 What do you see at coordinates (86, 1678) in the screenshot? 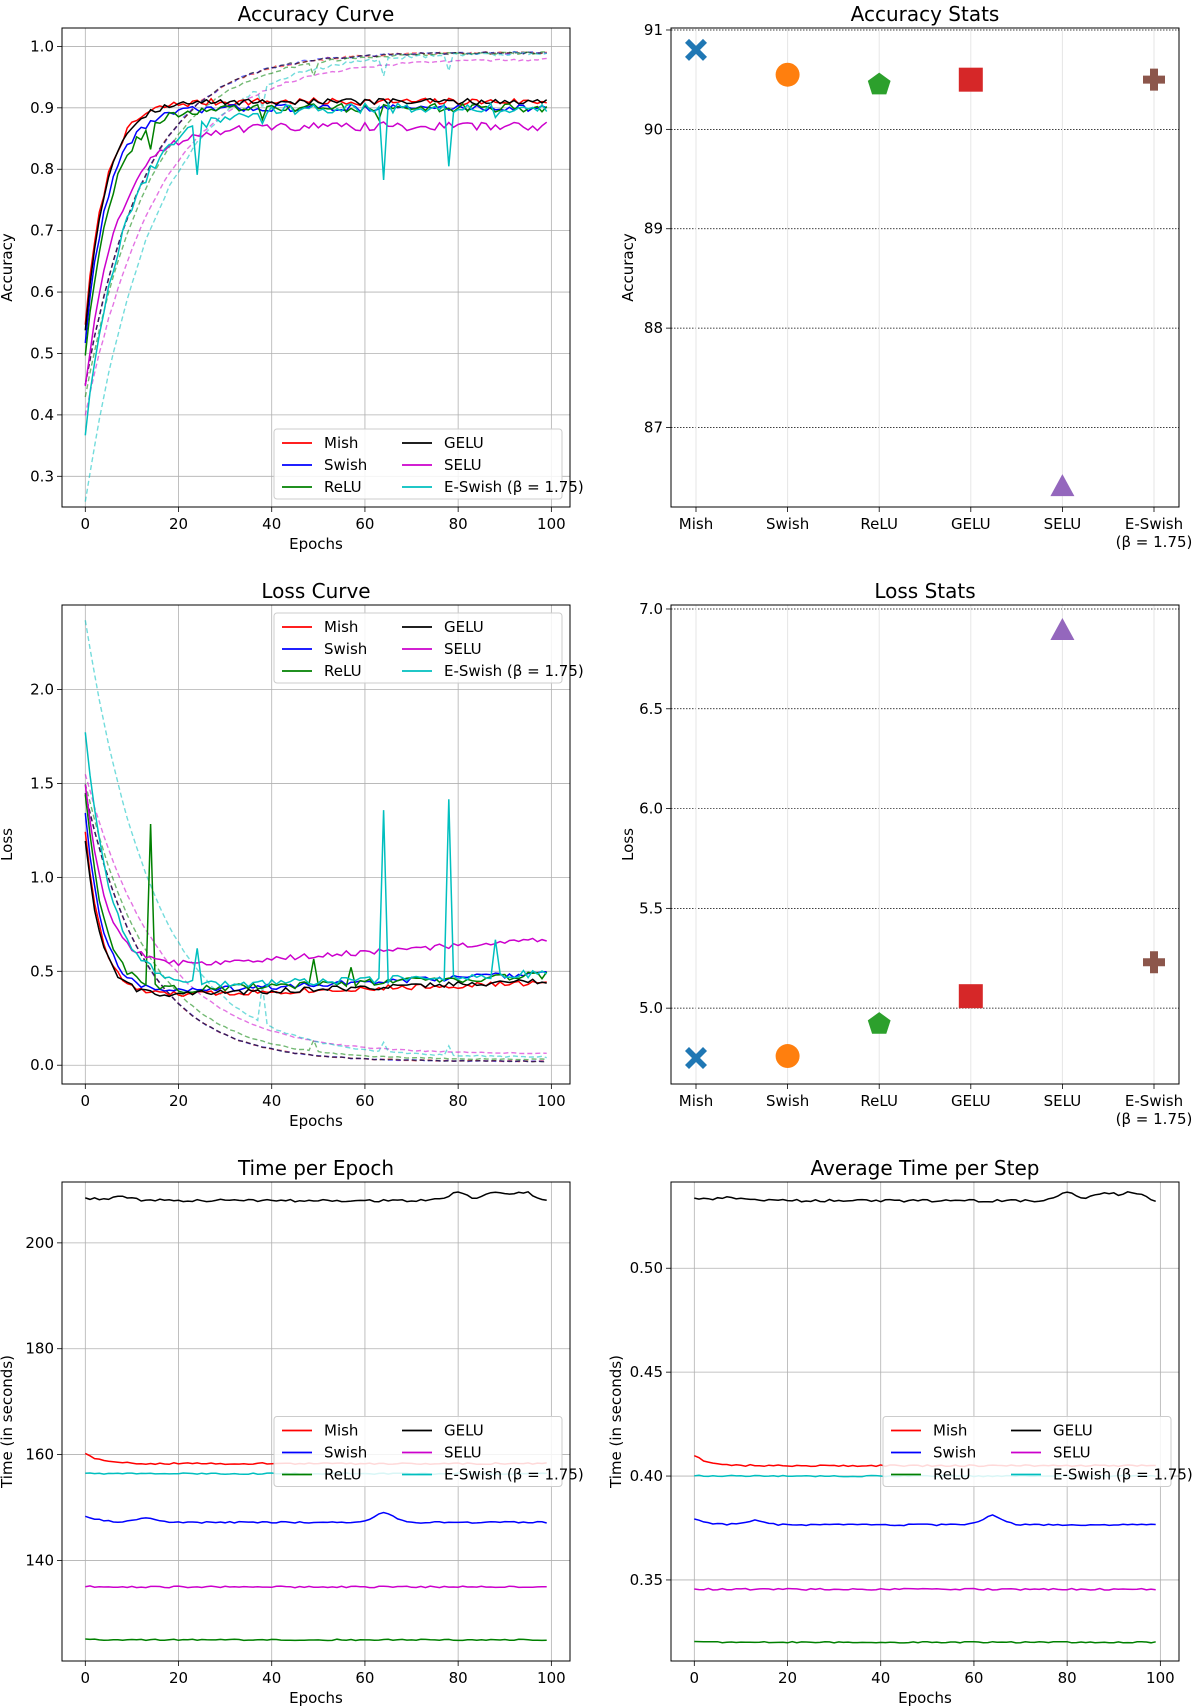
I see `x-tick-label: 0` at bounding box center [86, 1678].